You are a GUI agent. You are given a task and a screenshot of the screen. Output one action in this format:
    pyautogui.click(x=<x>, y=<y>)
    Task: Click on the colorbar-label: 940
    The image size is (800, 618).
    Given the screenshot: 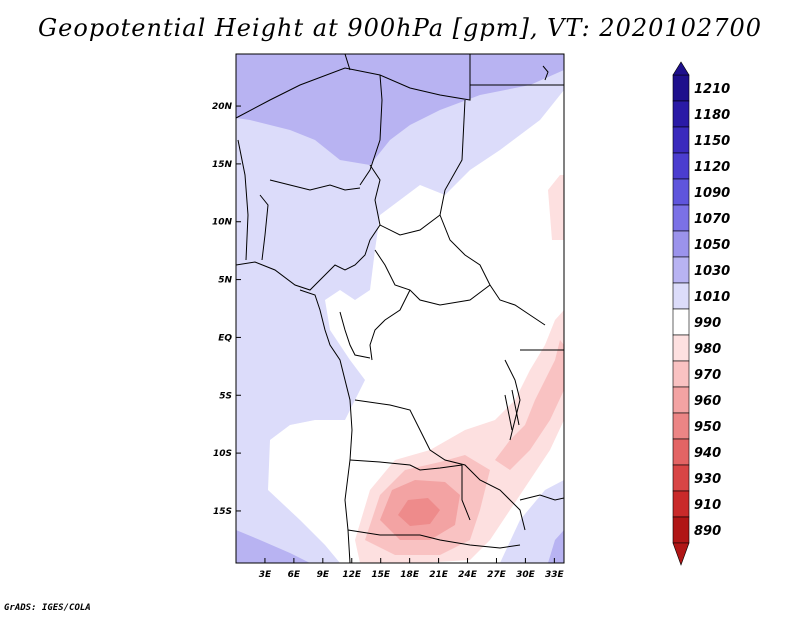 What is the action you would take?
    pyautogui.click(x=707, y=453)
    